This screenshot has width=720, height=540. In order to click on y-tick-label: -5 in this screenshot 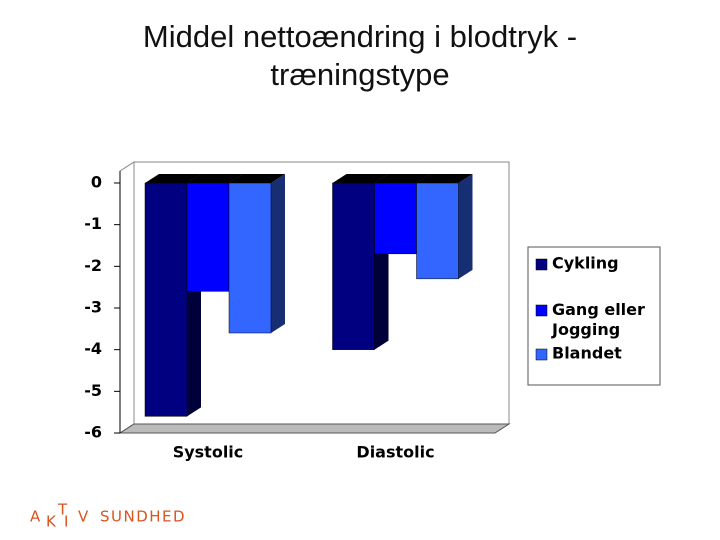, I will do `click(93, 390)`.